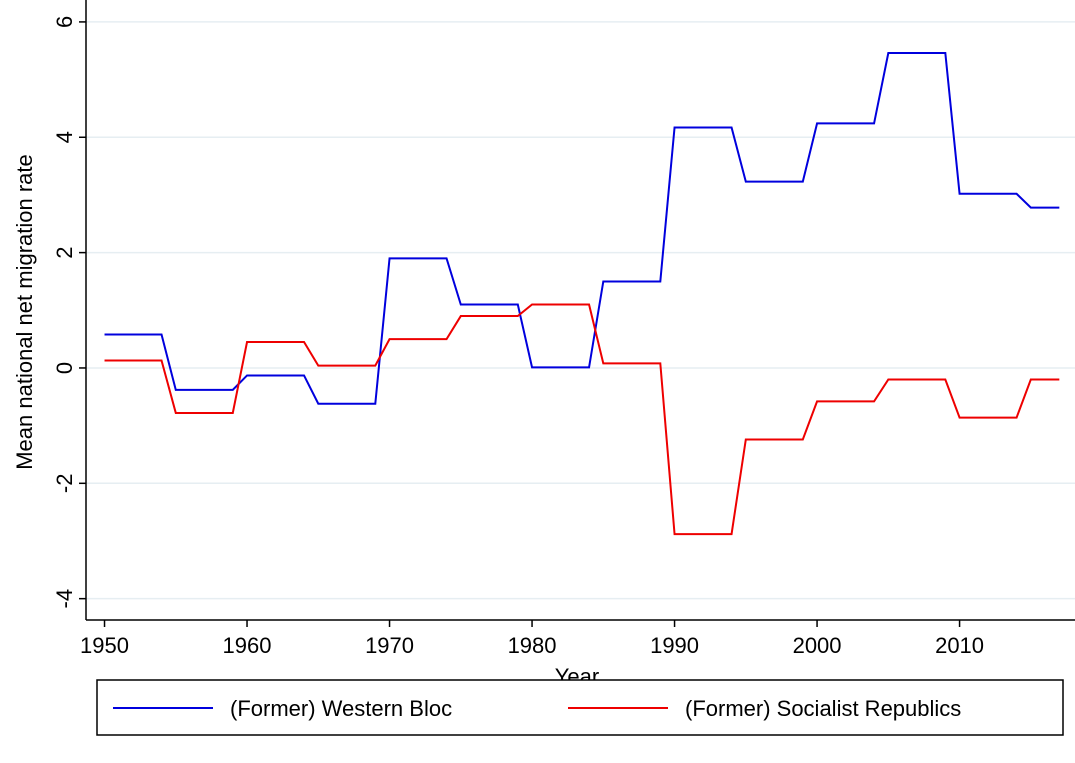 The image size is (1075, 763). What do you see at coordinates (64, 137) in the screenshot?
I see `y-tick-label: 4` at bounding box center [64, 137].